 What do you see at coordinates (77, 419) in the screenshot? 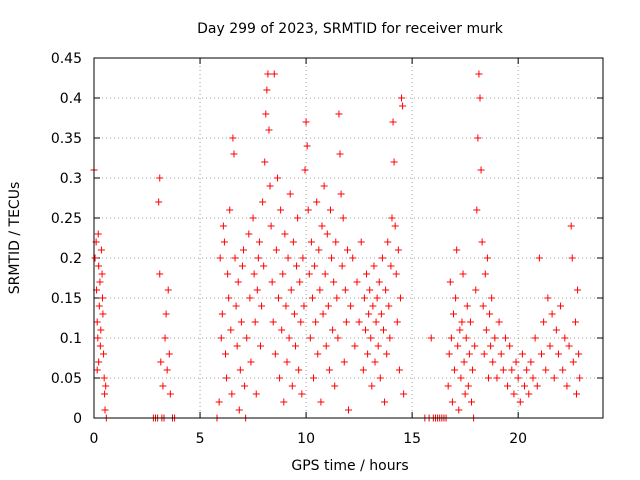
I see `y-tick-label: 0` at bounding box center [77, 419].